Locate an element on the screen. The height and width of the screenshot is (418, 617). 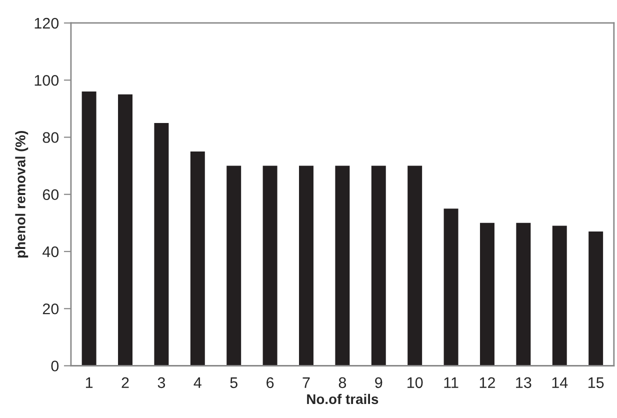
x-tick-label: 15 is located at coordinates (596, 382).